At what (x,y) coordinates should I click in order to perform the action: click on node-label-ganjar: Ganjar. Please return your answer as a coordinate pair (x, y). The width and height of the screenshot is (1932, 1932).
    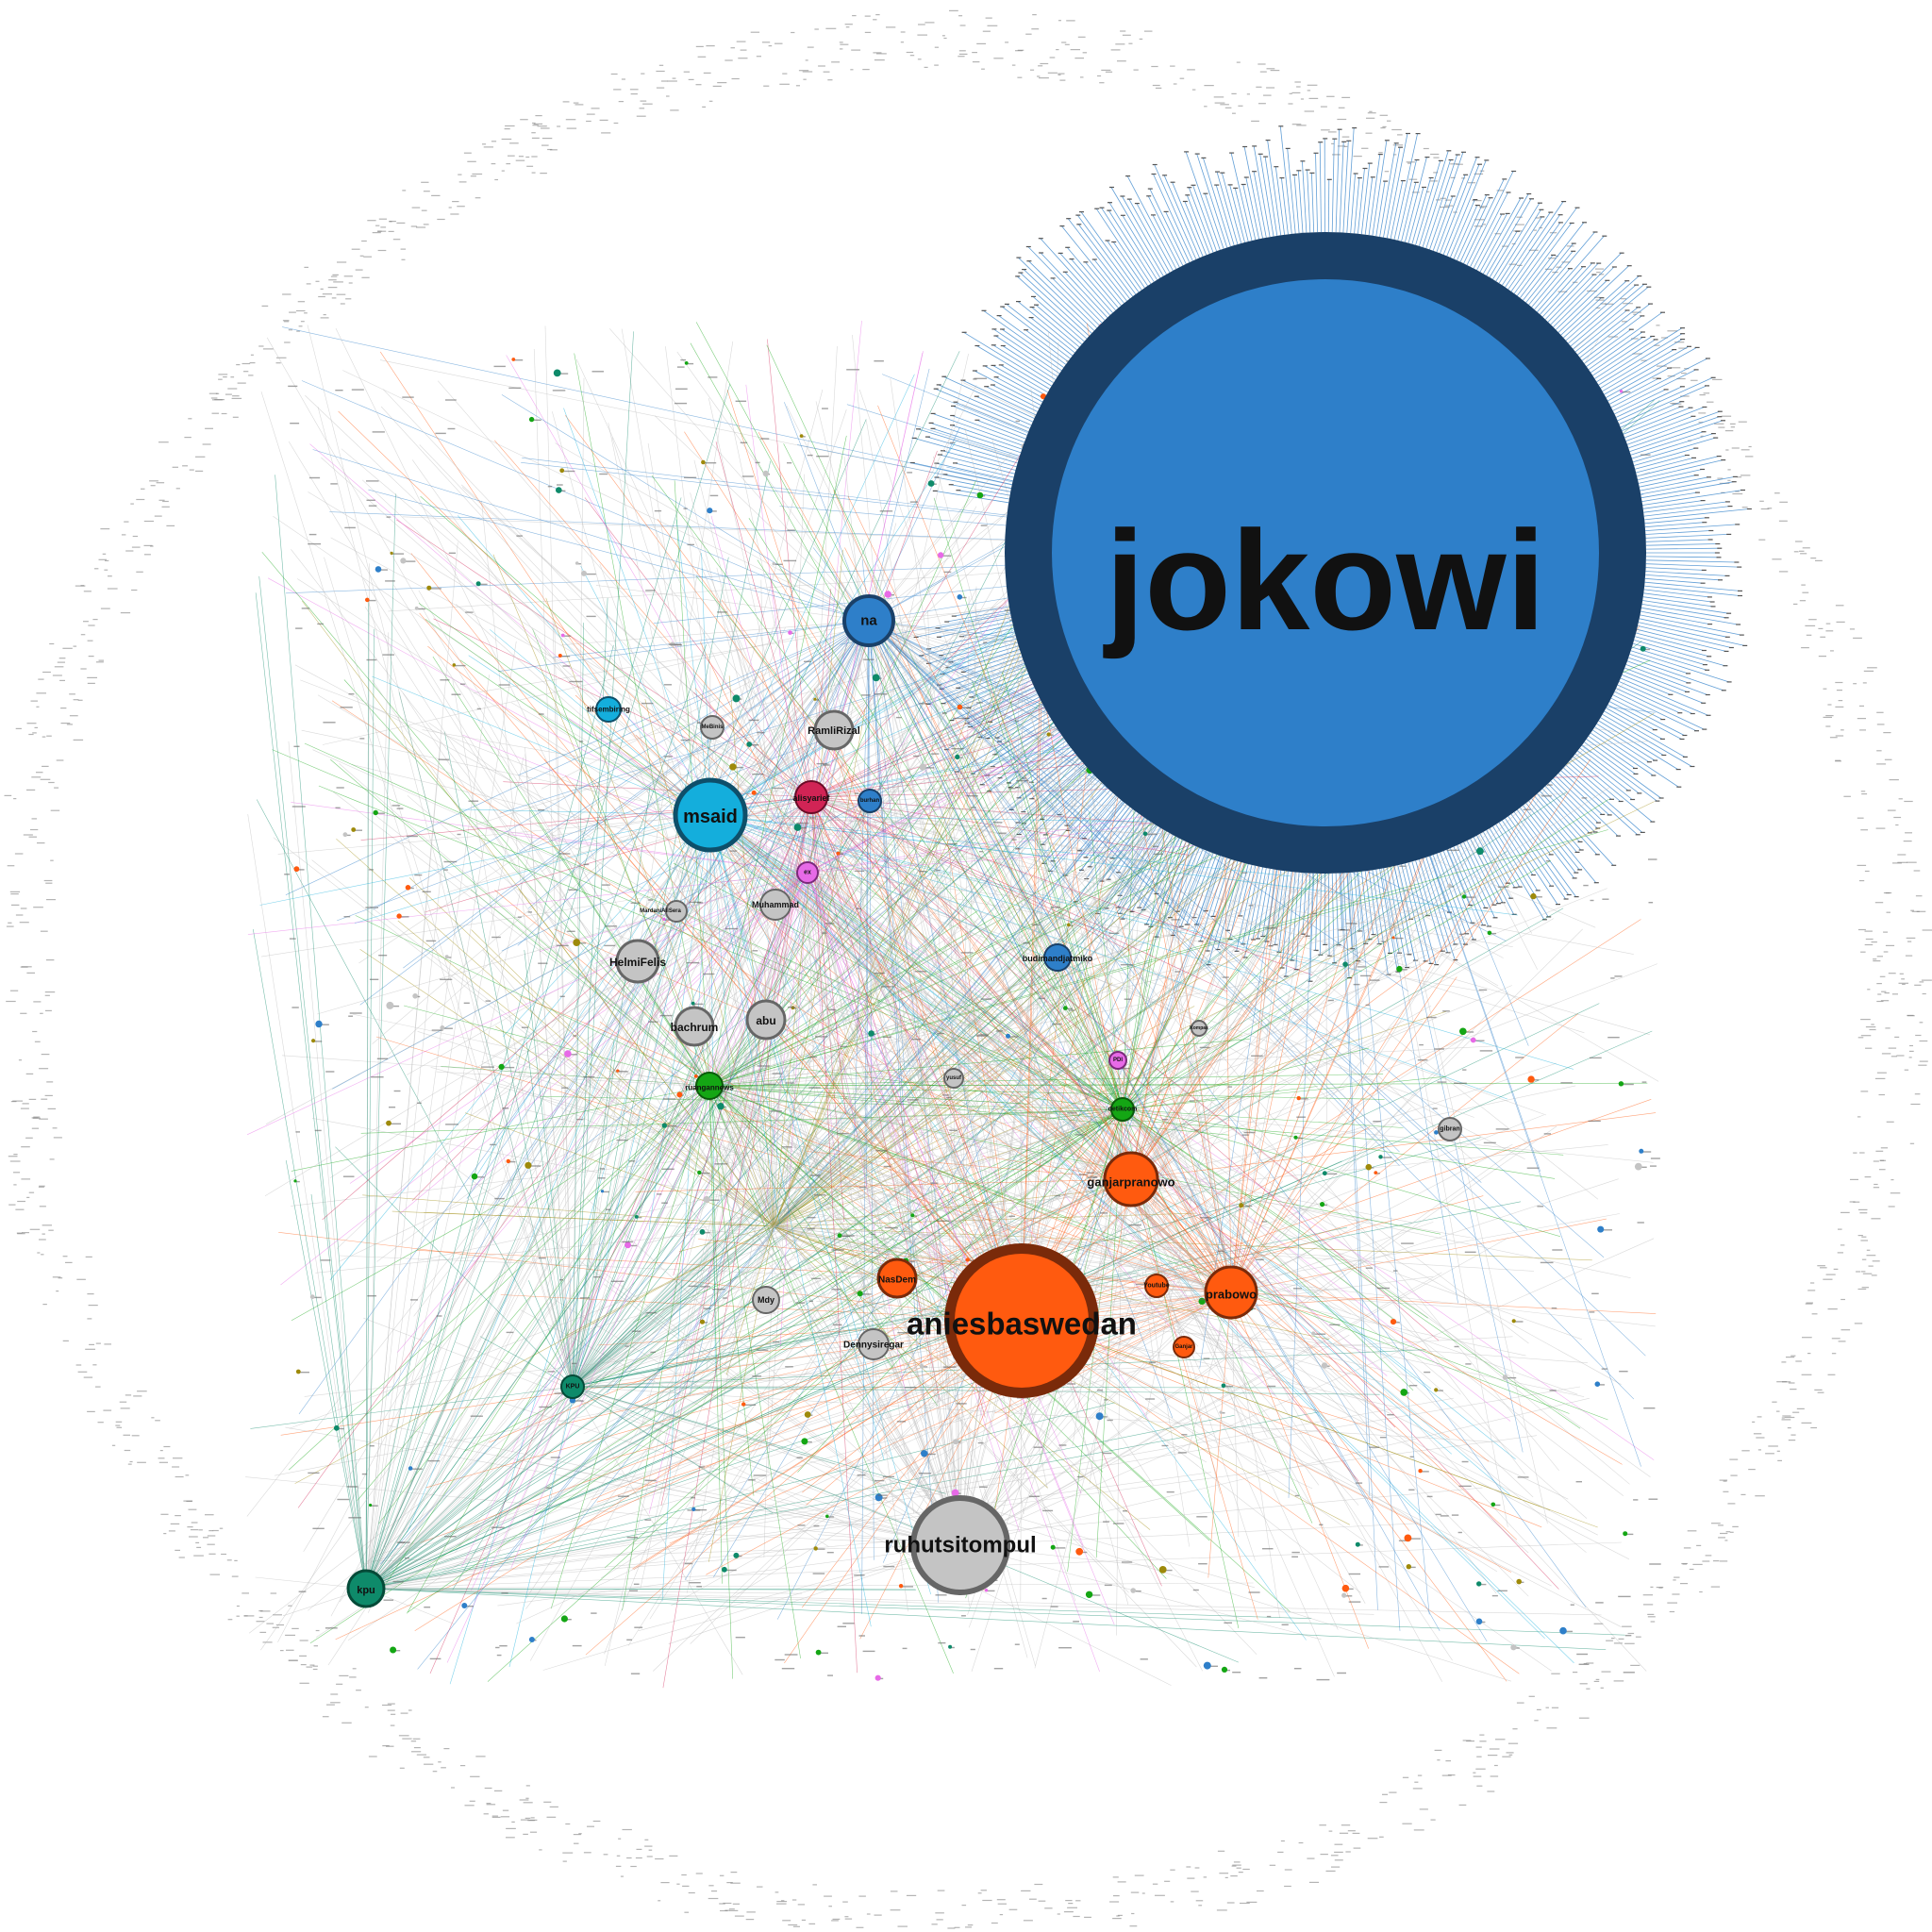
    Looking at the image, I should click on (1184, 1347).